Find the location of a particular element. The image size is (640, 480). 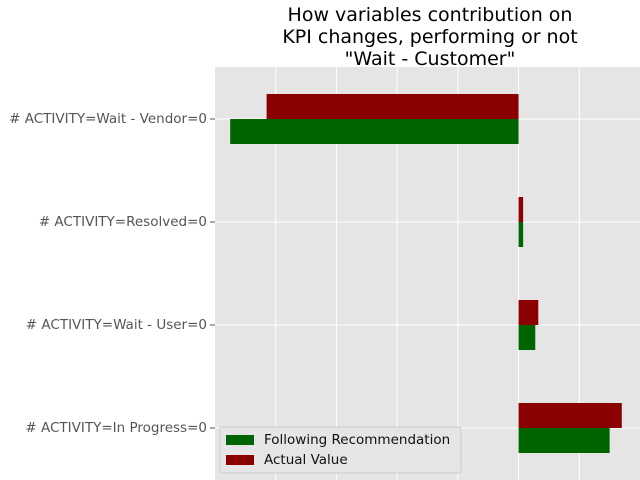

chart-title-line: KPI changes, performing or not is located at coordinates (429, 37).